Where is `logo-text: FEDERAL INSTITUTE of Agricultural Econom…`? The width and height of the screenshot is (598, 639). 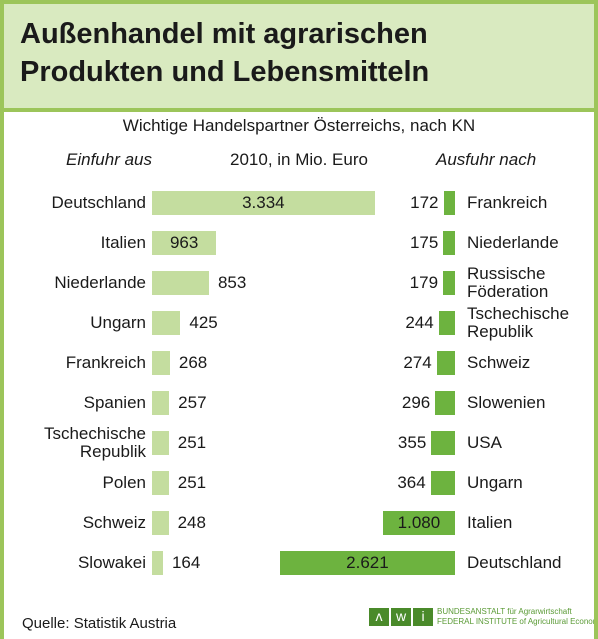
logo-text: FEDERAL INSTITUTE of Agricultural Econom… is located at coordinates (517, 621).